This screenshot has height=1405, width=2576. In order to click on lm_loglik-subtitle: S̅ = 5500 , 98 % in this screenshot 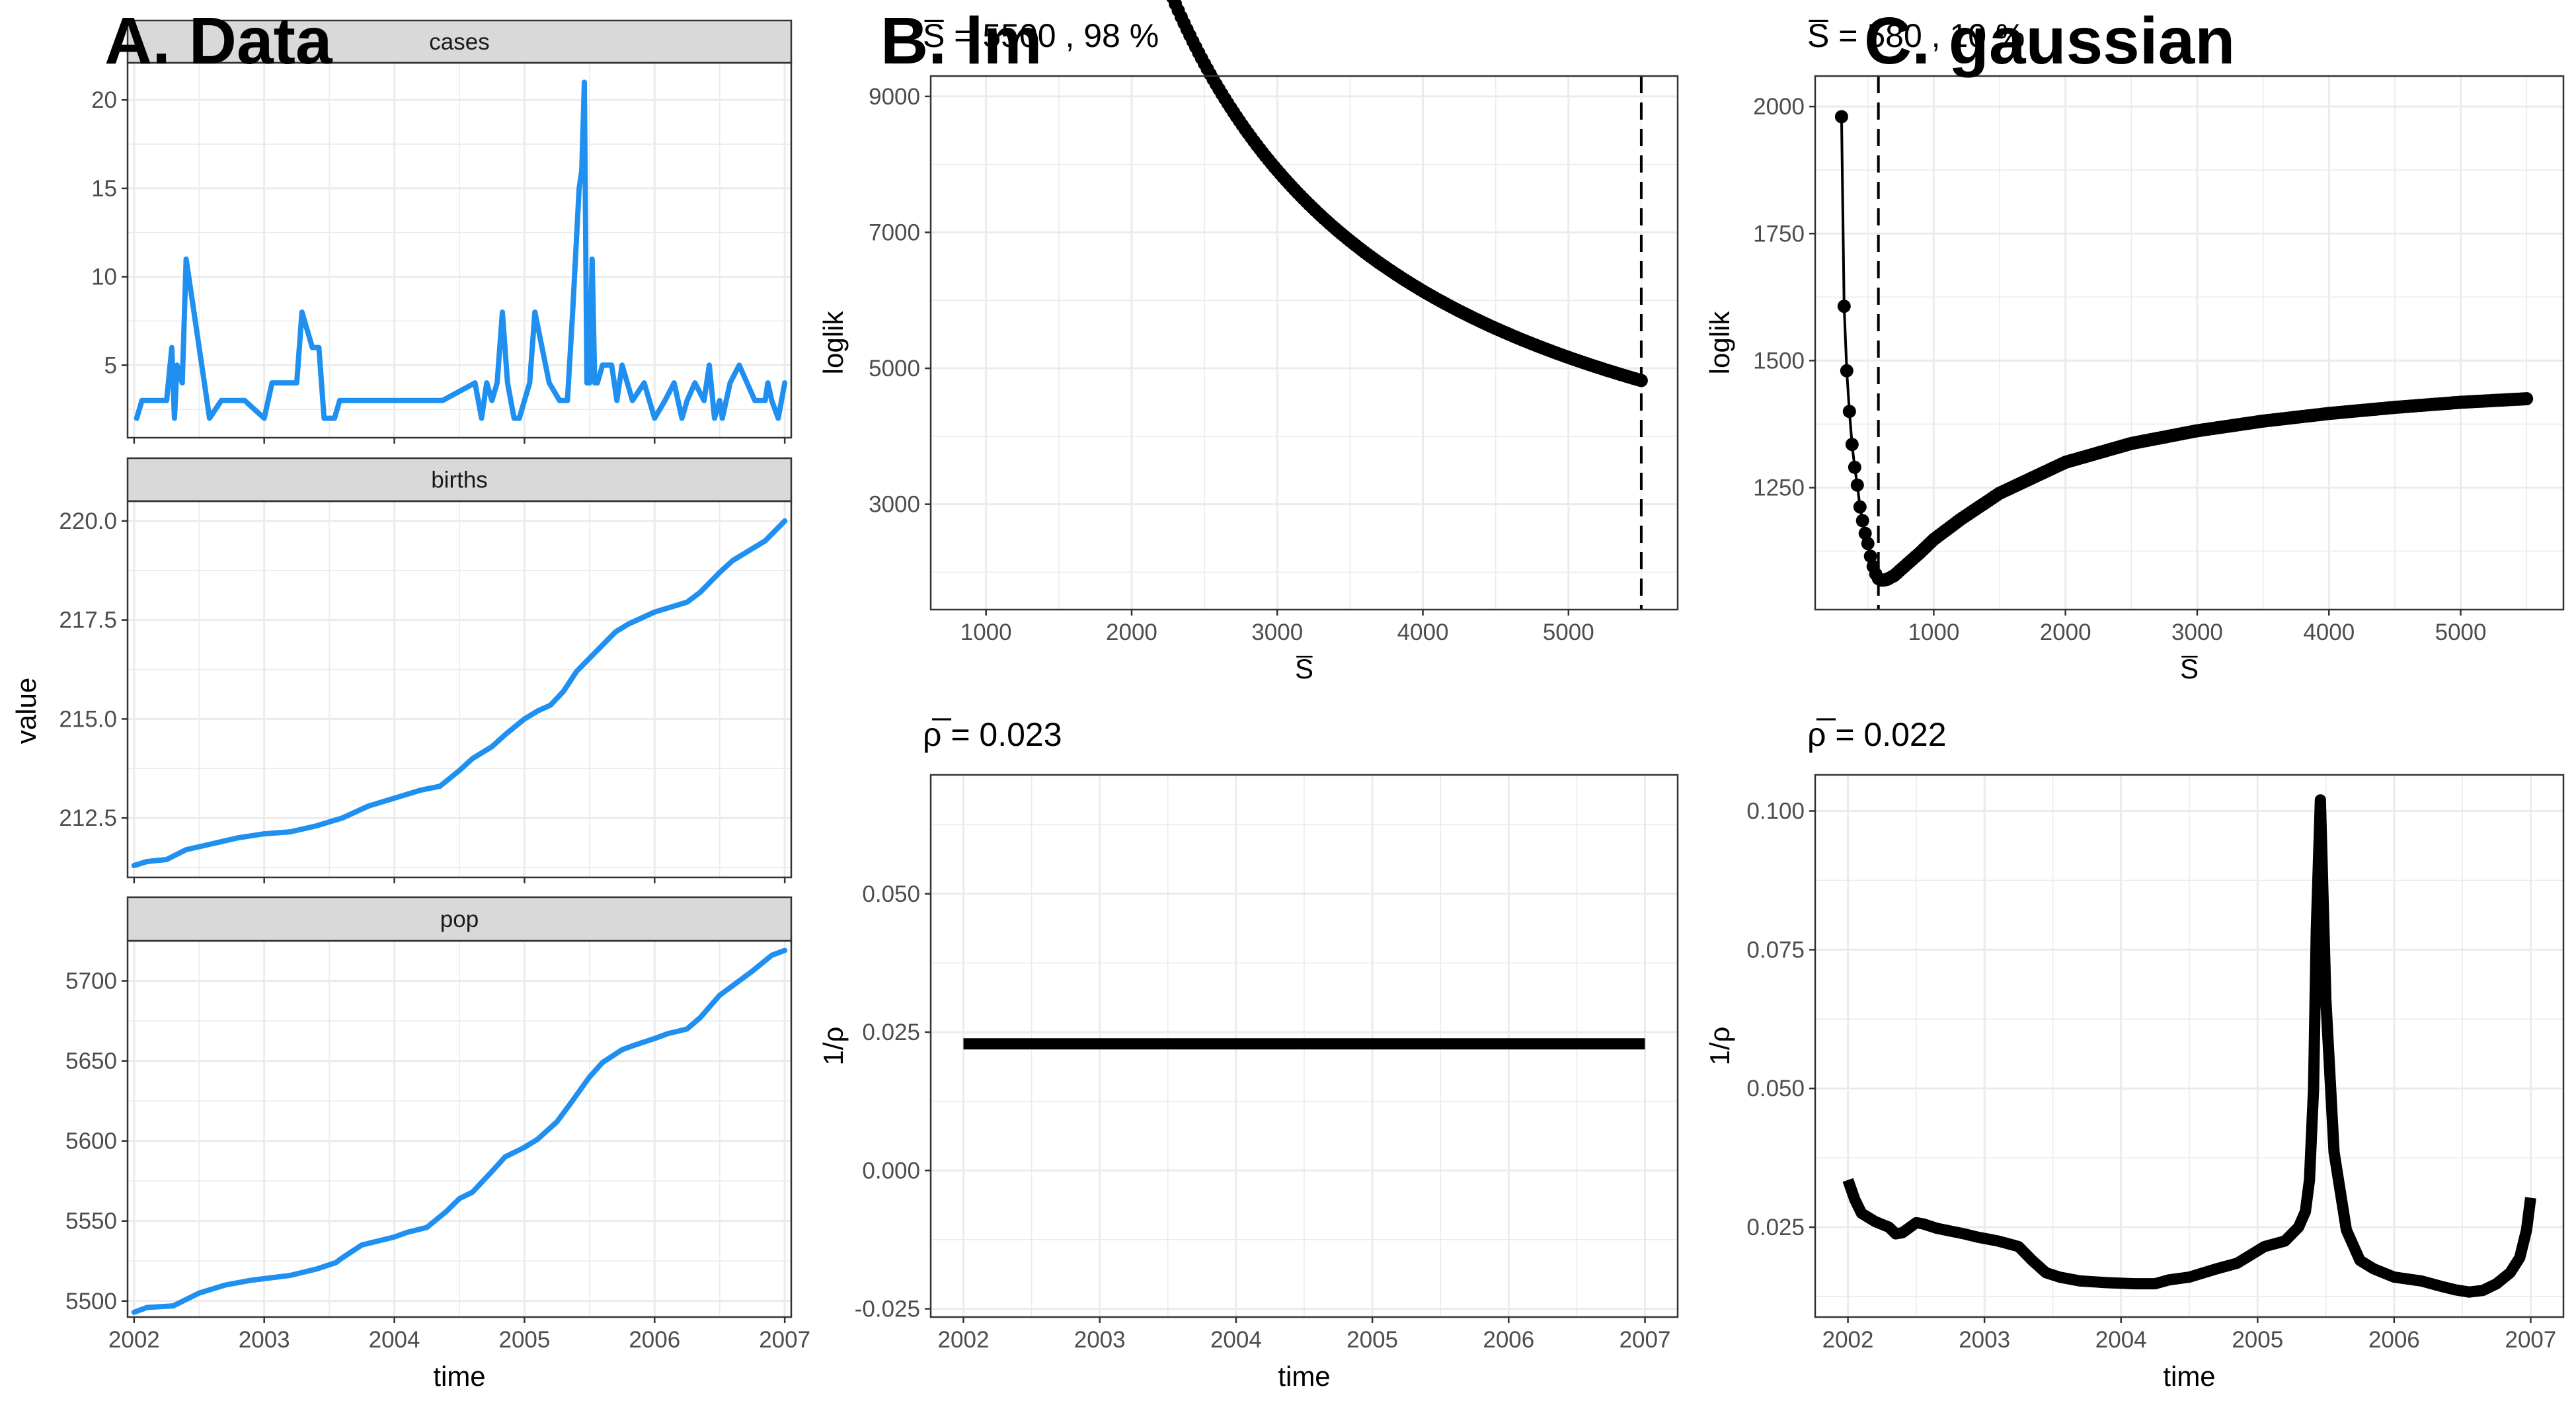, I will do `click(1041, 35)`.